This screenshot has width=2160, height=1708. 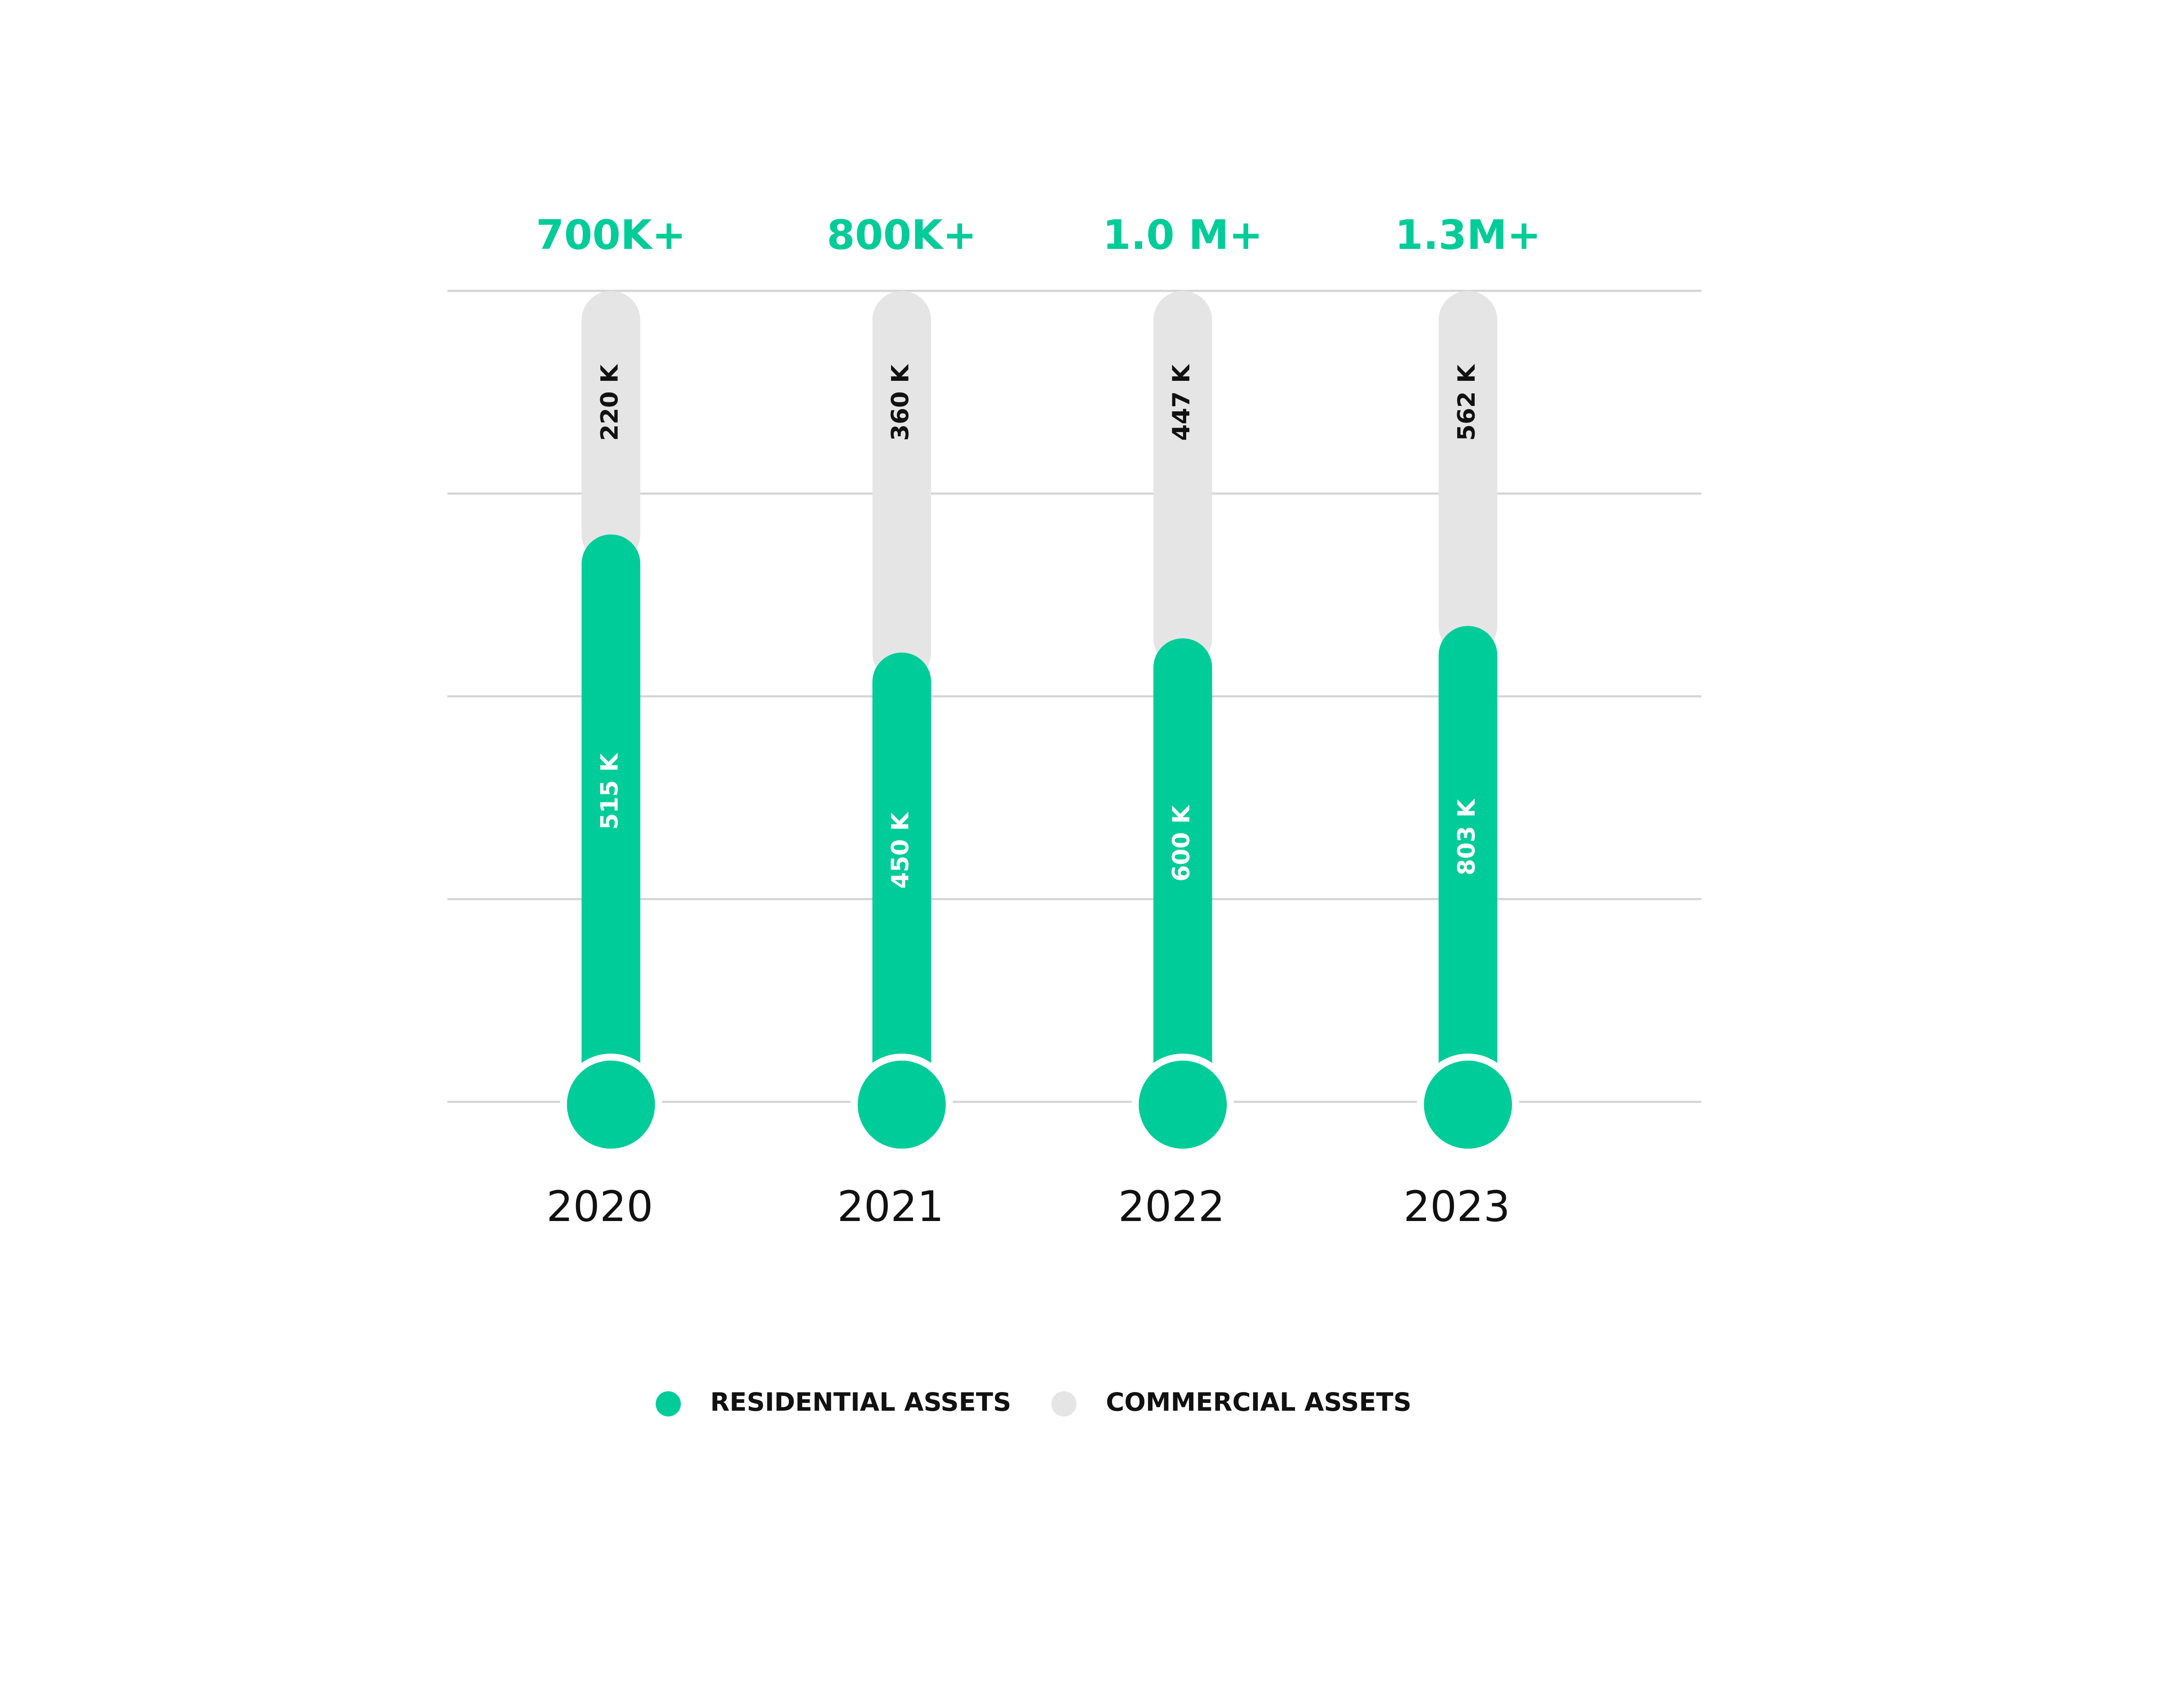 I want to click on x-tick-label: 2023, so click(x=1457, y=1206).